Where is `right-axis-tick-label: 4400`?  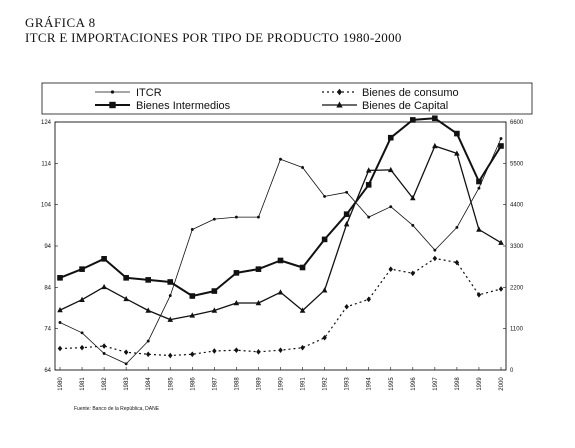
right-axis-tick-label: 4400 is located at coordinates (517, 206).